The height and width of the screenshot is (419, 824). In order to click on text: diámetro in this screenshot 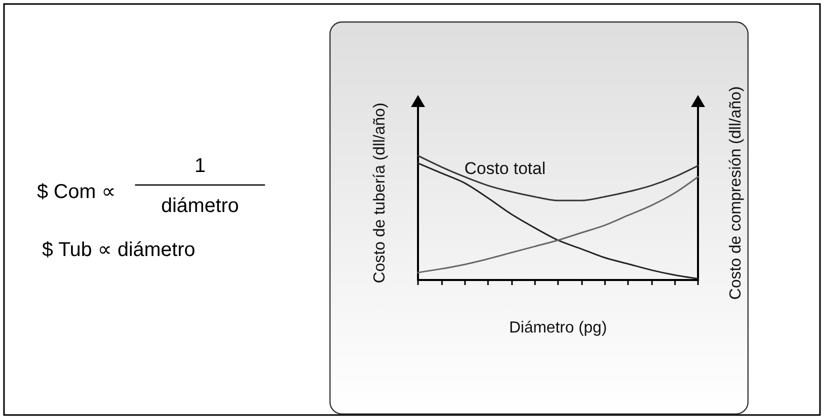, I will do `click(200, 206)`.